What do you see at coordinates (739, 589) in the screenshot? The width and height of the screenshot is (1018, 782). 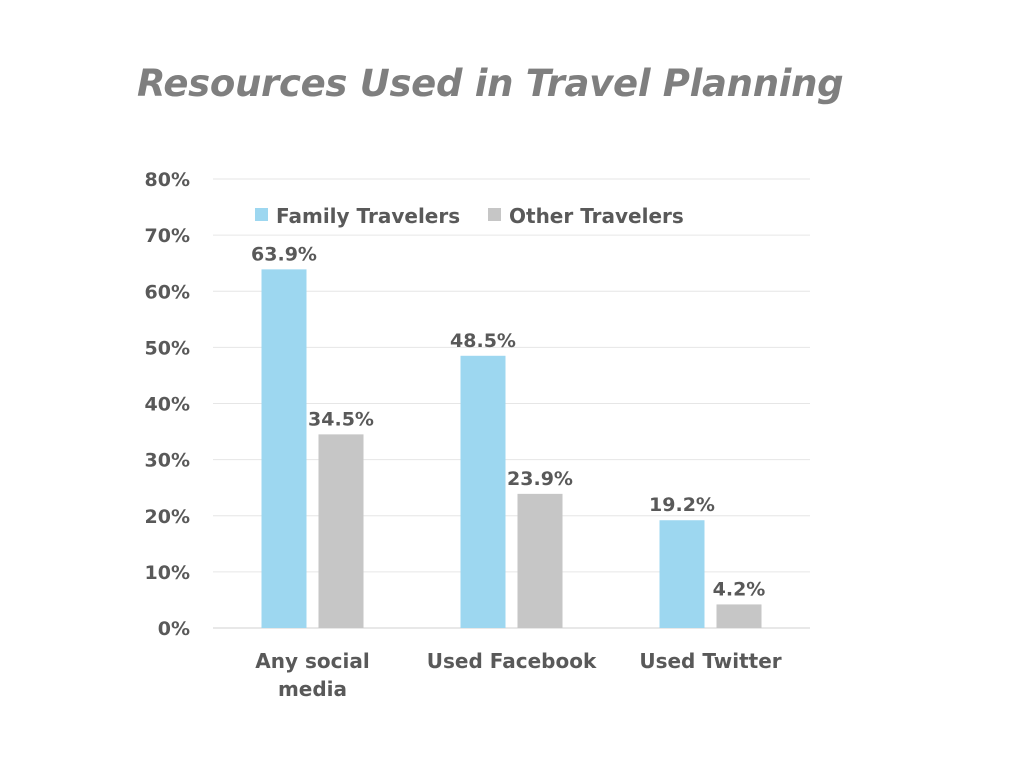 I see `data-label: 4.2%` at bounding box center [739, 589].